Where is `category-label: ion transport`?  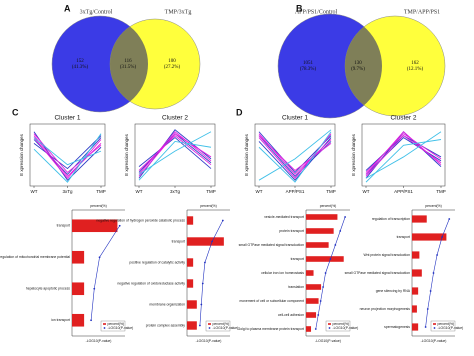 category-label: ion transport is located at coordinates (60, 320).